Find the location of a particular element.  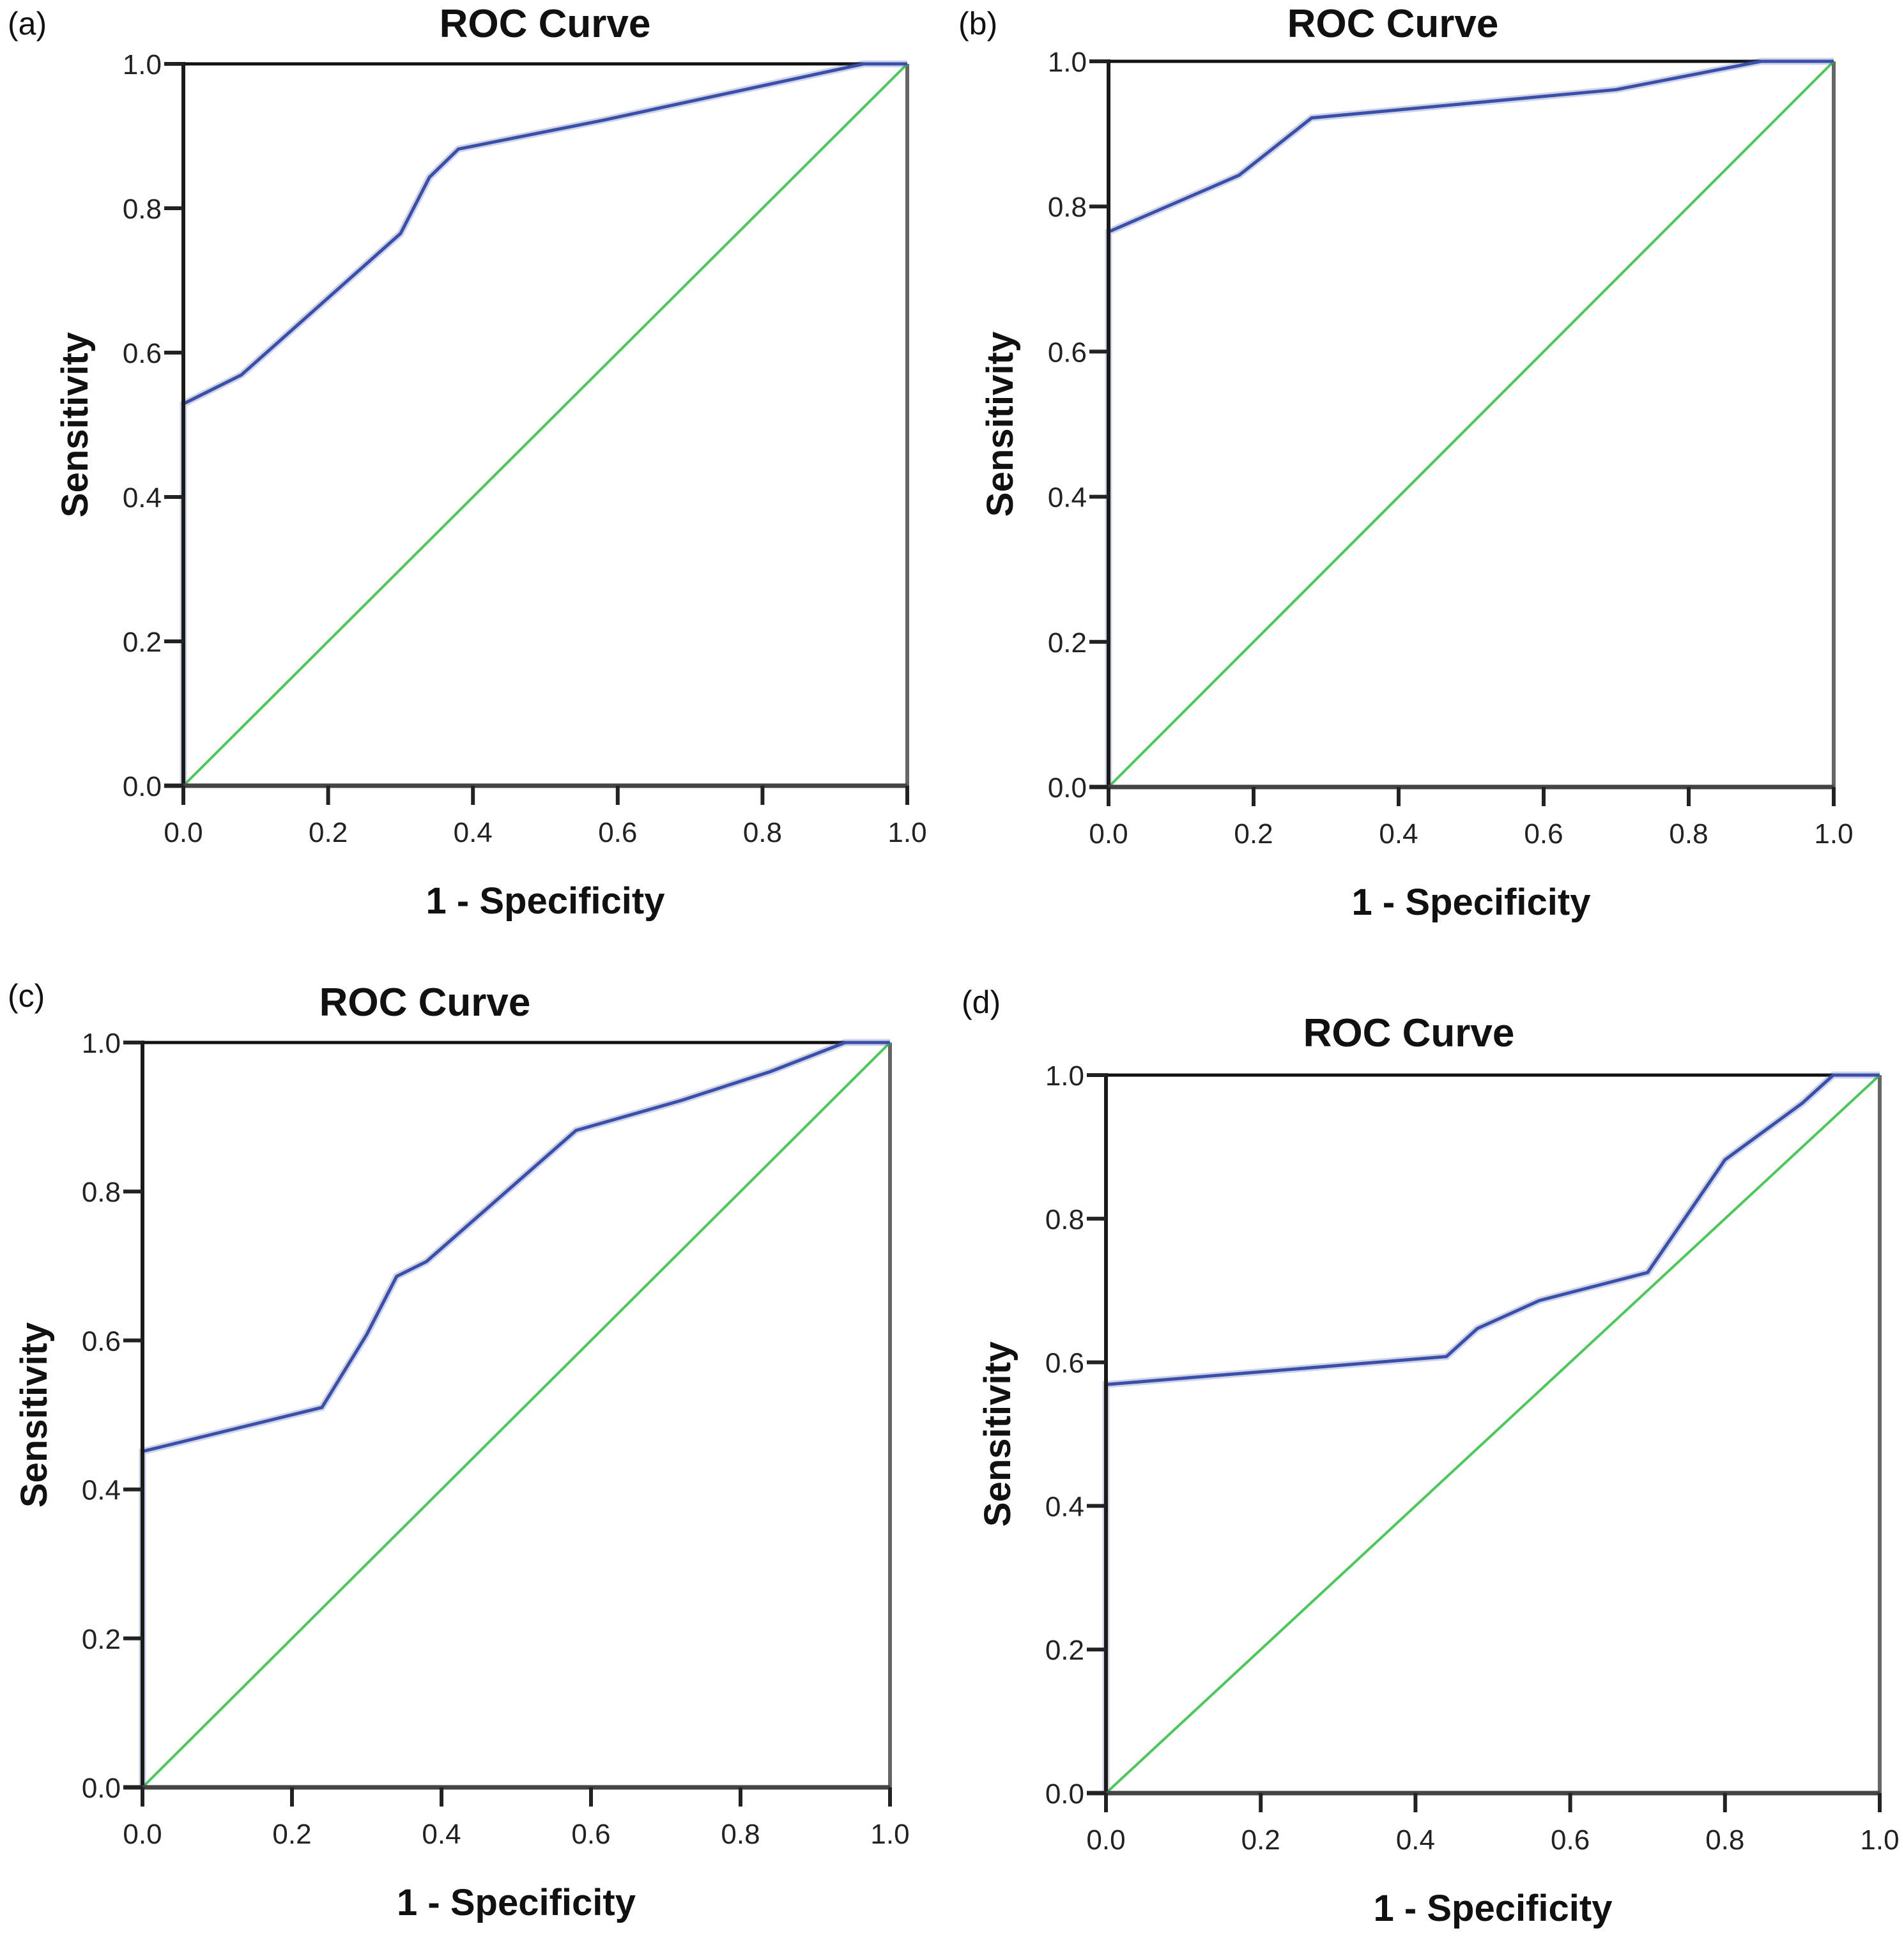

panel-letter: (b) is located at coordinates (978, 24).